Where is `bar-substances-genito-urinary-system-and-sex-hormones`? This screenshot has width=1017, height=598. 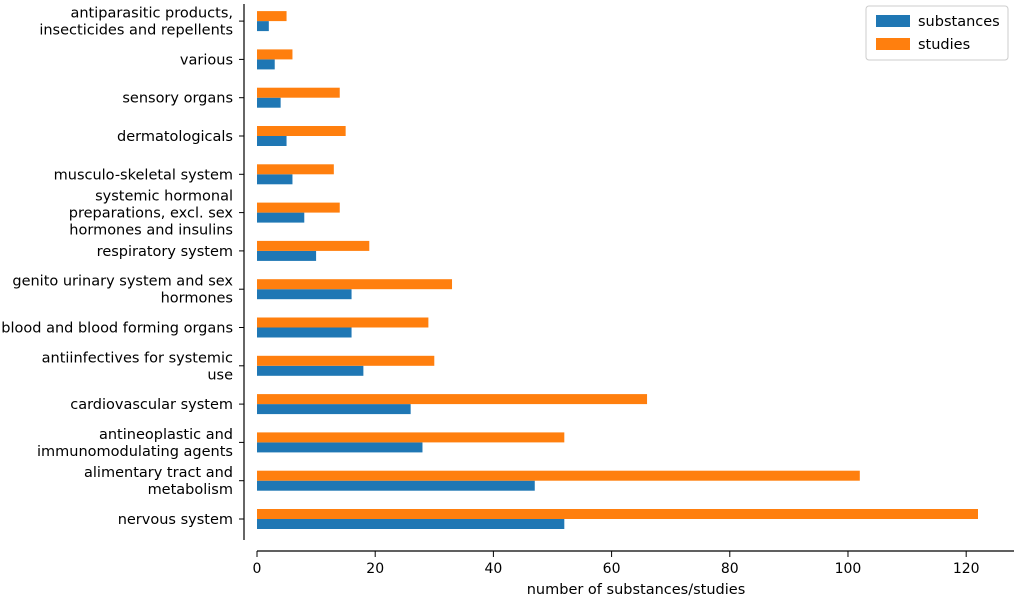 bar-substances-genito-urinary-system-and-sex-hormones is located at coordinates (304, 294).